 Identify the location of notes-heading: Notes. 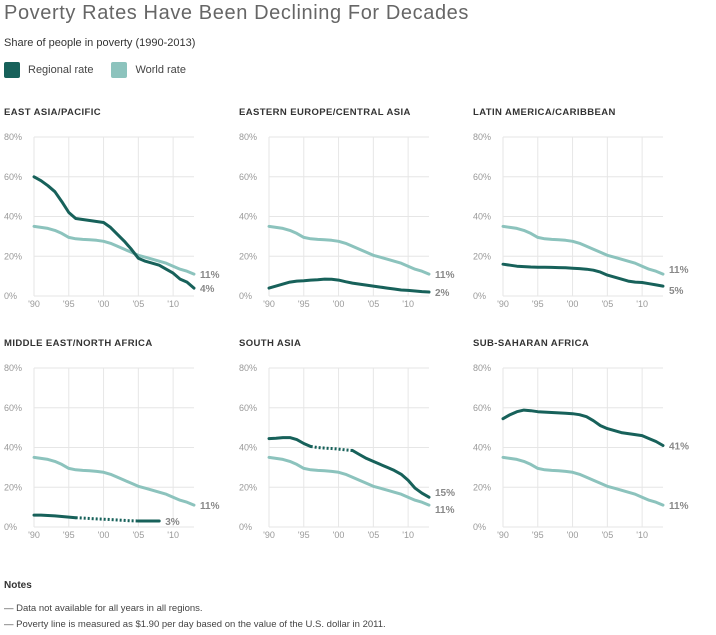
(18, 585).